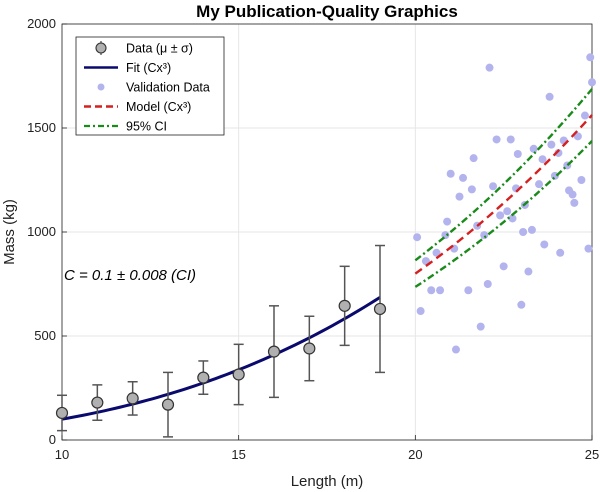 The image size is (600, 492). Describe the element at coordinates (130, 275) in the screenshot. I see `coefficient-annotation: C = 0.1 ± 0.008 (CI)` at that location.